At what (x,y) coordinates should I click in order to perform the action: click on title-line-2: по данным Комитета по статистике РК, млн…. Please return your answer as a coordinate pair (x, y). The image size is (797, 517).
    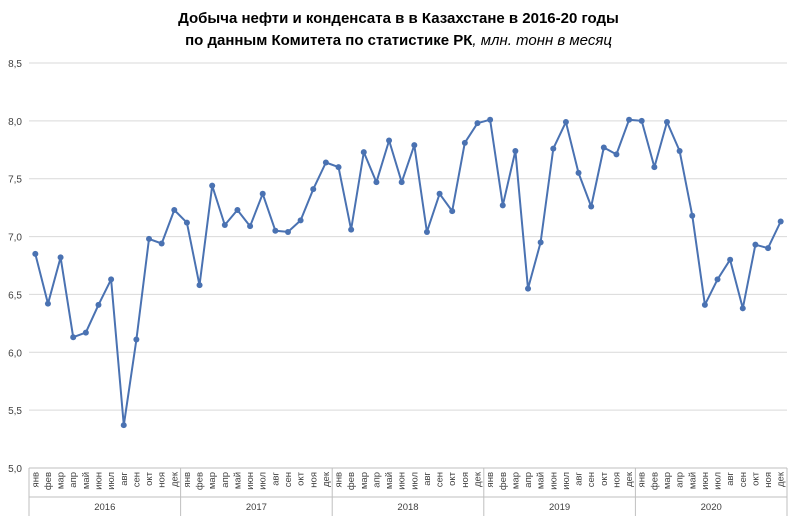
    Looking at the image, I should click on (398, 41).